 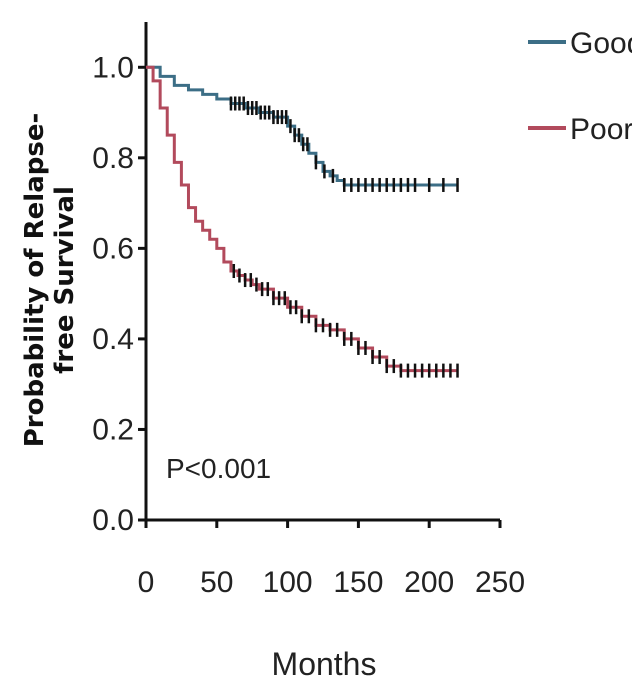 I want to click on x-axis-title: Months, so click(x=324, y=664).